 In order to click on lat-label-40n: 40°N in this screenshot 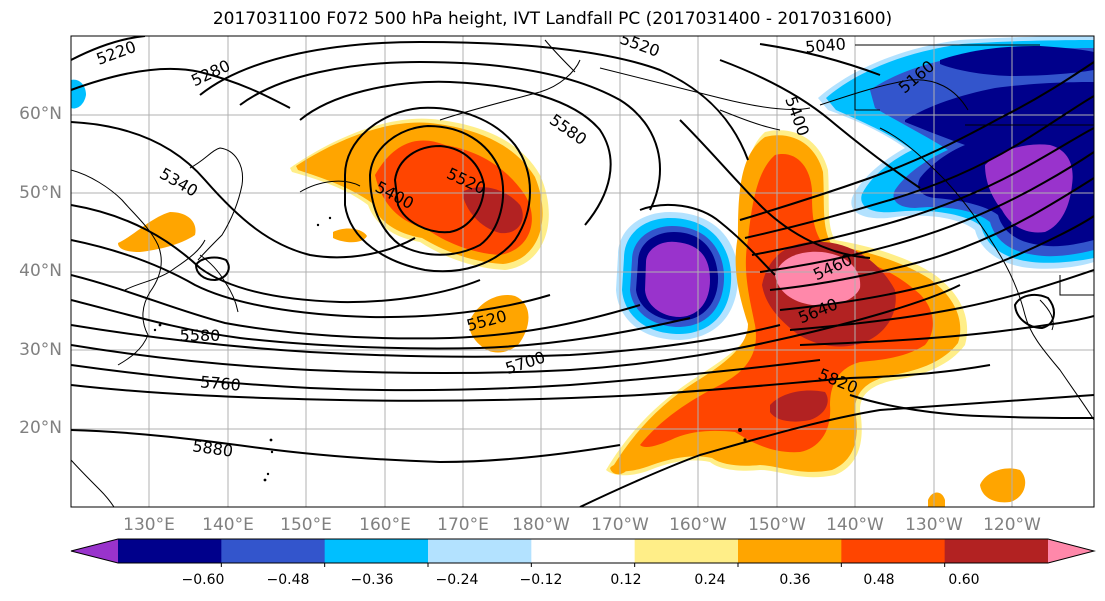, I will do `click(40, 271)`.